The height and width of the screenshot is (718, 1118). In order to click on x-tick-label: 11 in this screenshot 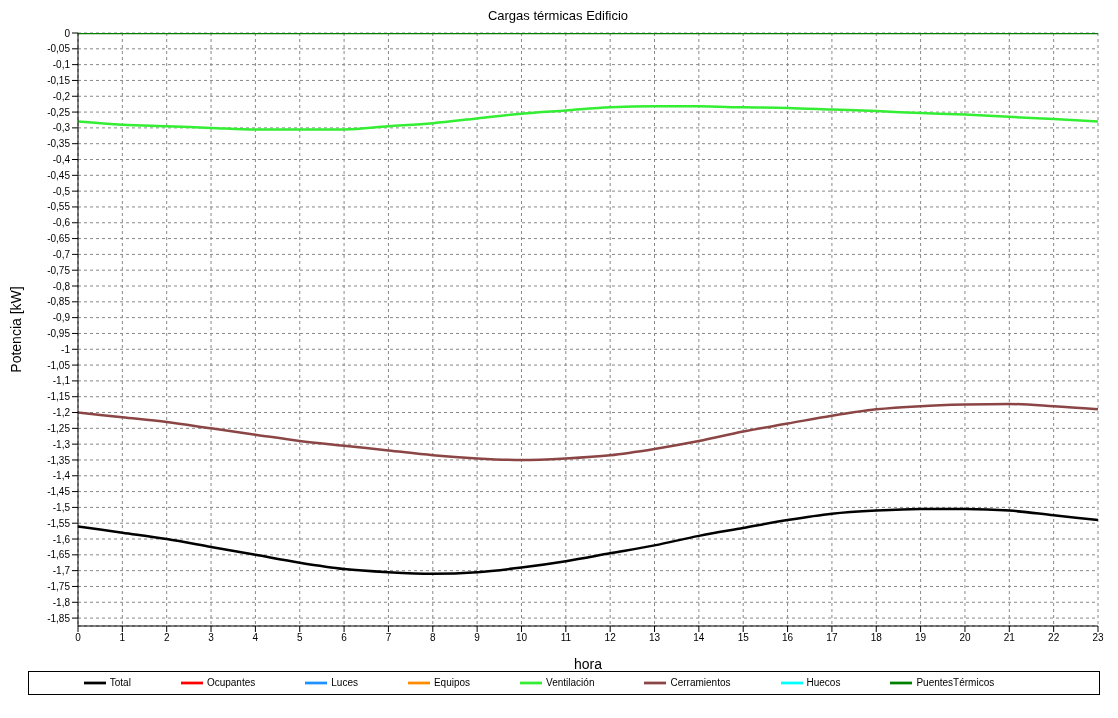, I will do `click(566, 638)`.